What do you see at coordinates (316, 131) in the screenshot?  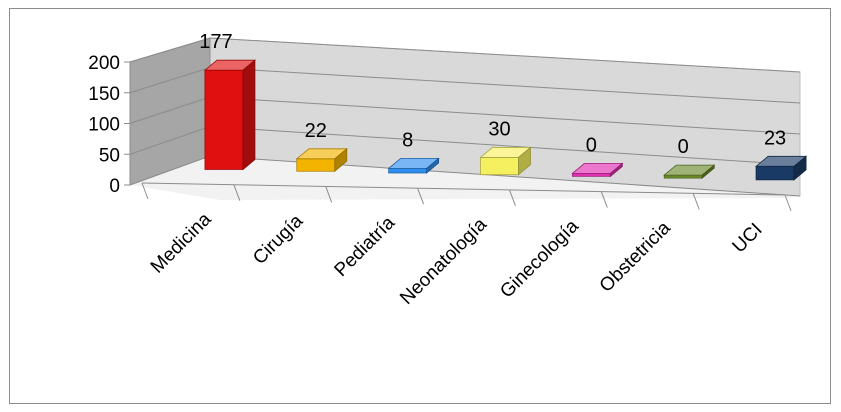 I see `data-label: 22` at bounding box center [316, 131].